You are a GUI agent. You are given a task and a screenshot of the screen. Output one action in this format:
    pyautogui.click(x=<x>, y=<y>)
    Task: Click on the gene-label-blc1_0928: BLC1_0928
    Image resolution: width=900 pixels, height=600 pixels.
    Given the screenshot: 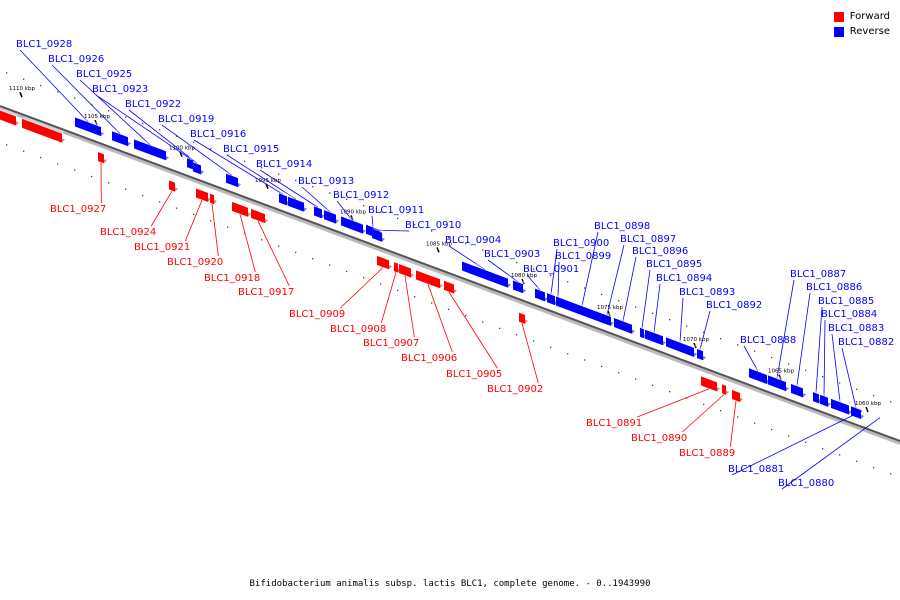 What is the action you would take?
    pyautogui.click(x=44, y=44)
    